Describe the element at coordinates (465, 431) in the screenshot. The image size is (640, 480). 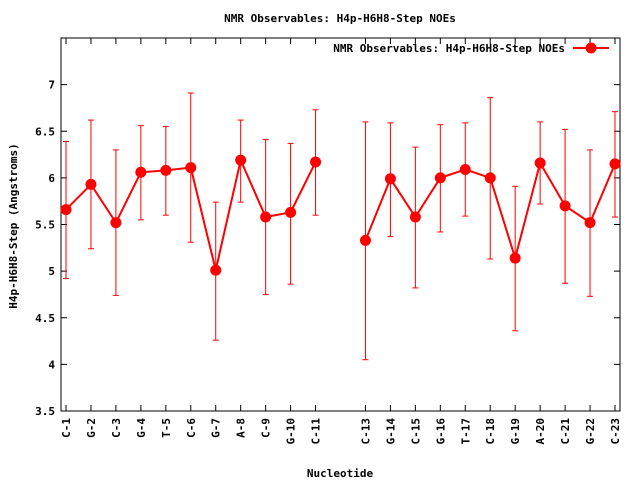
I see `x-tick-label: T-17` at that location.